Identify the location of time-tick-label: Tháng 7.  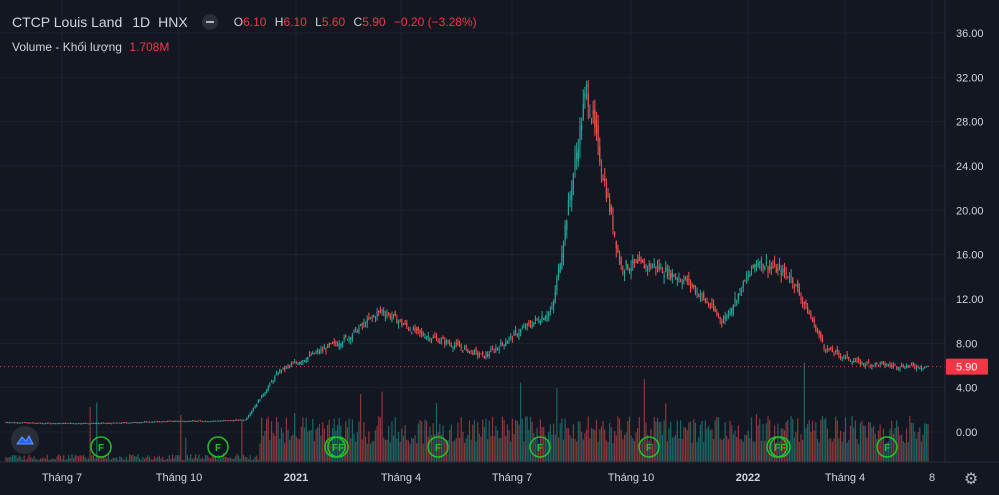
(62, 478).